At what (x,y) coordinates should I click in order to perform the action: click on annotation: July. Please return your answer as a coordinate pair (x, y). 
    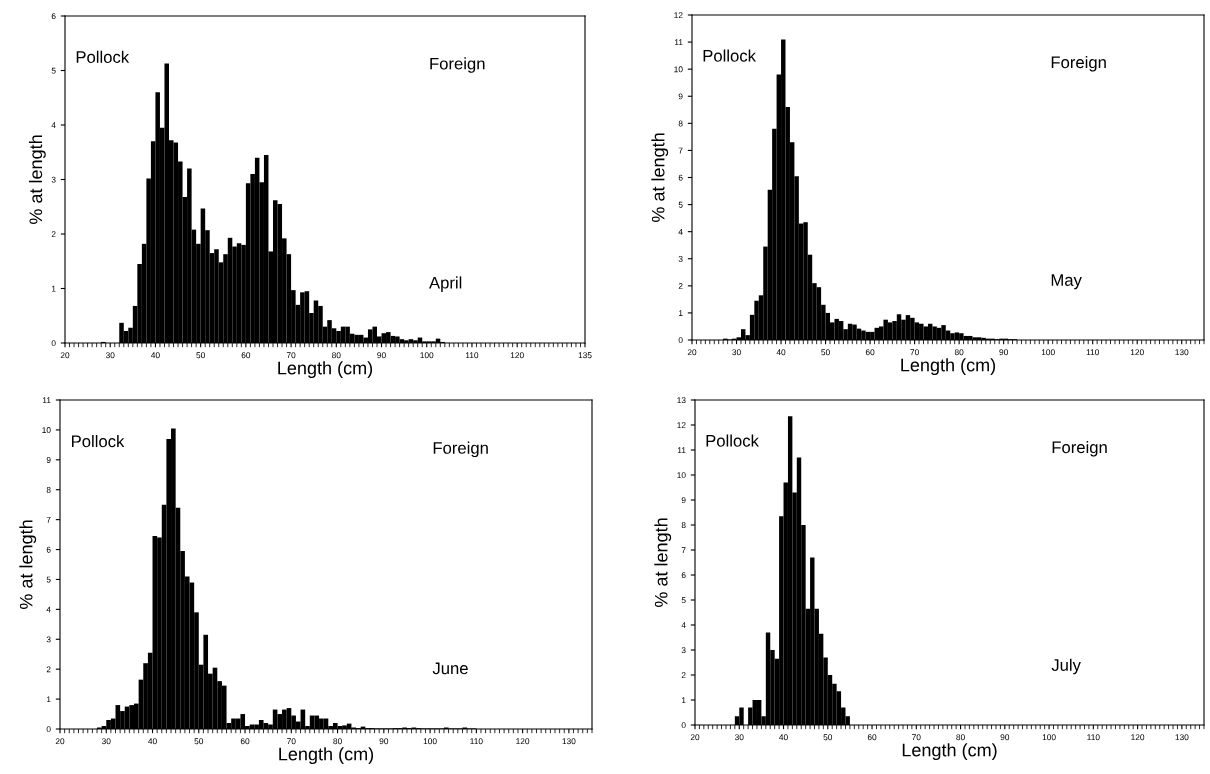
    Looking at the image, I should click on (1066, 666).